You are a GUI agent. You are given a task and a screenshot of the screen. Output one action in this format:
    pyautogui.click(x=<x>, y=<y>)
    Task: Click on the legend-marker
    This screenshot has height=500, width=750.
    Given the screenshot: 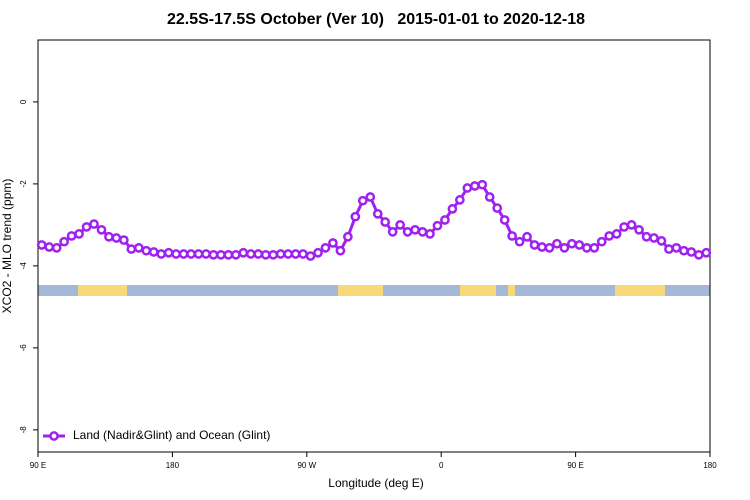 What is the action you would take?
    pyautogui.click(x=54, y=436)
    